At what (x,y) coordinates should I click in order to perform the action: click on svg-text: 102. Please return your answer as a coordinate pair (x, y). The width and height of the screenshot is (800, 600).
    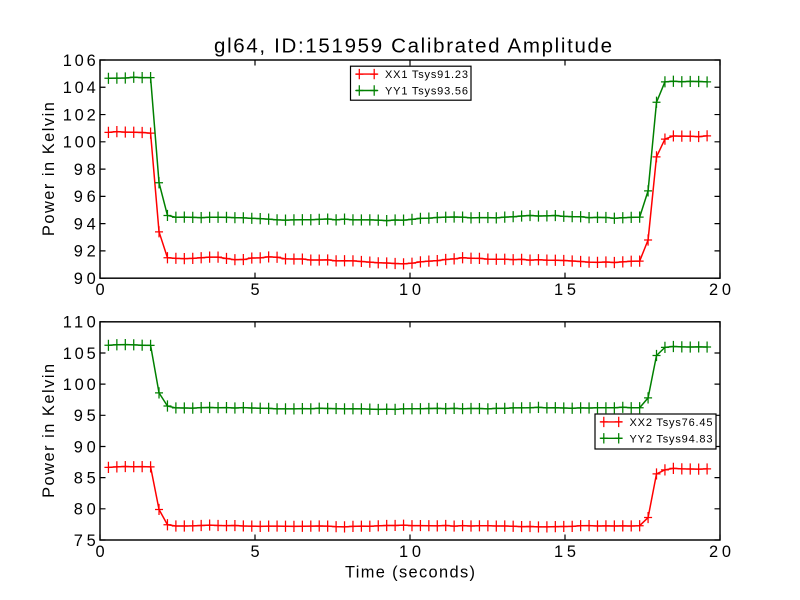
    Looking at the image, I should click on (79, 115).